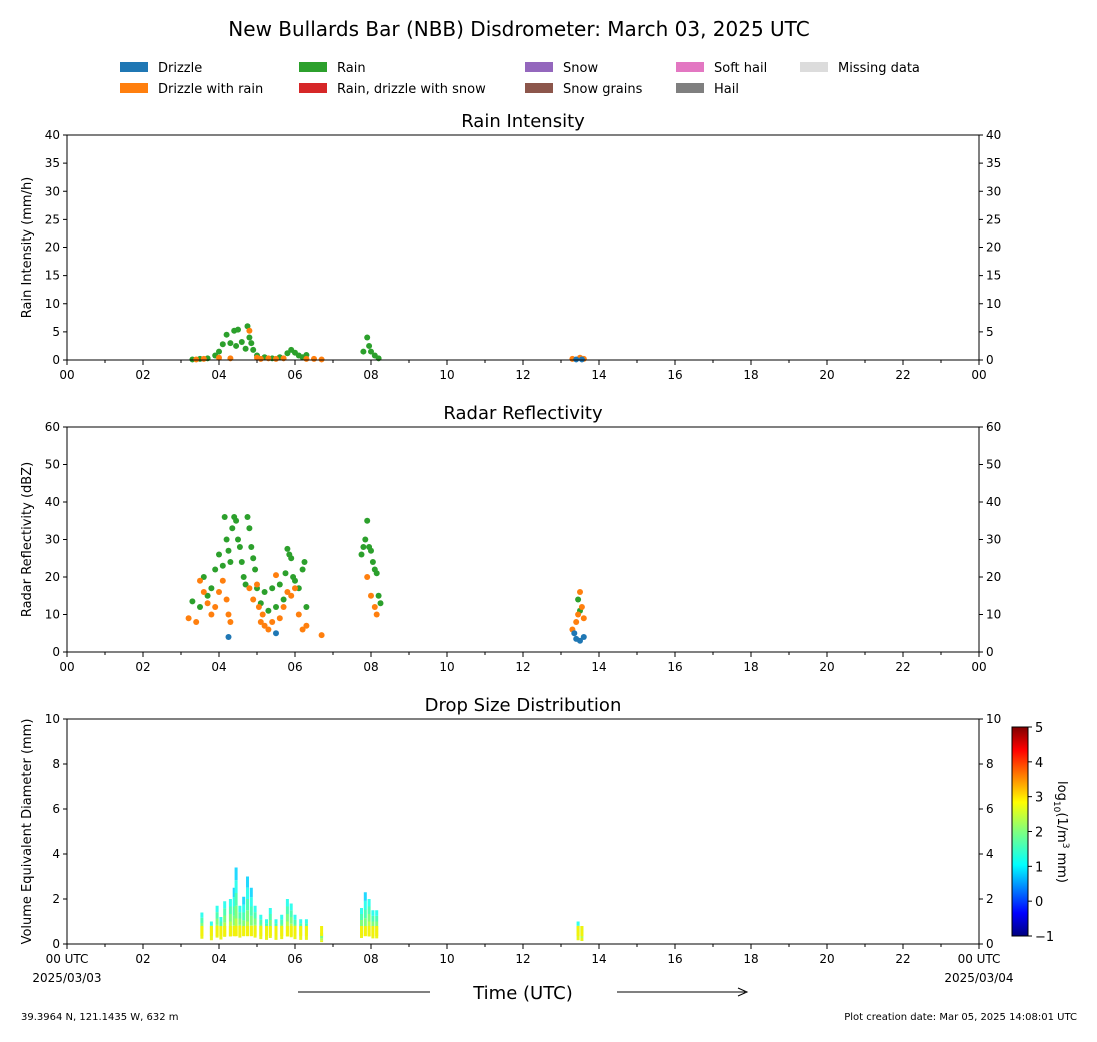 Image resolution: width=1097 pixels, height=1042 pixels. I want to click on x-tick-label: 08, so click(370, 959).